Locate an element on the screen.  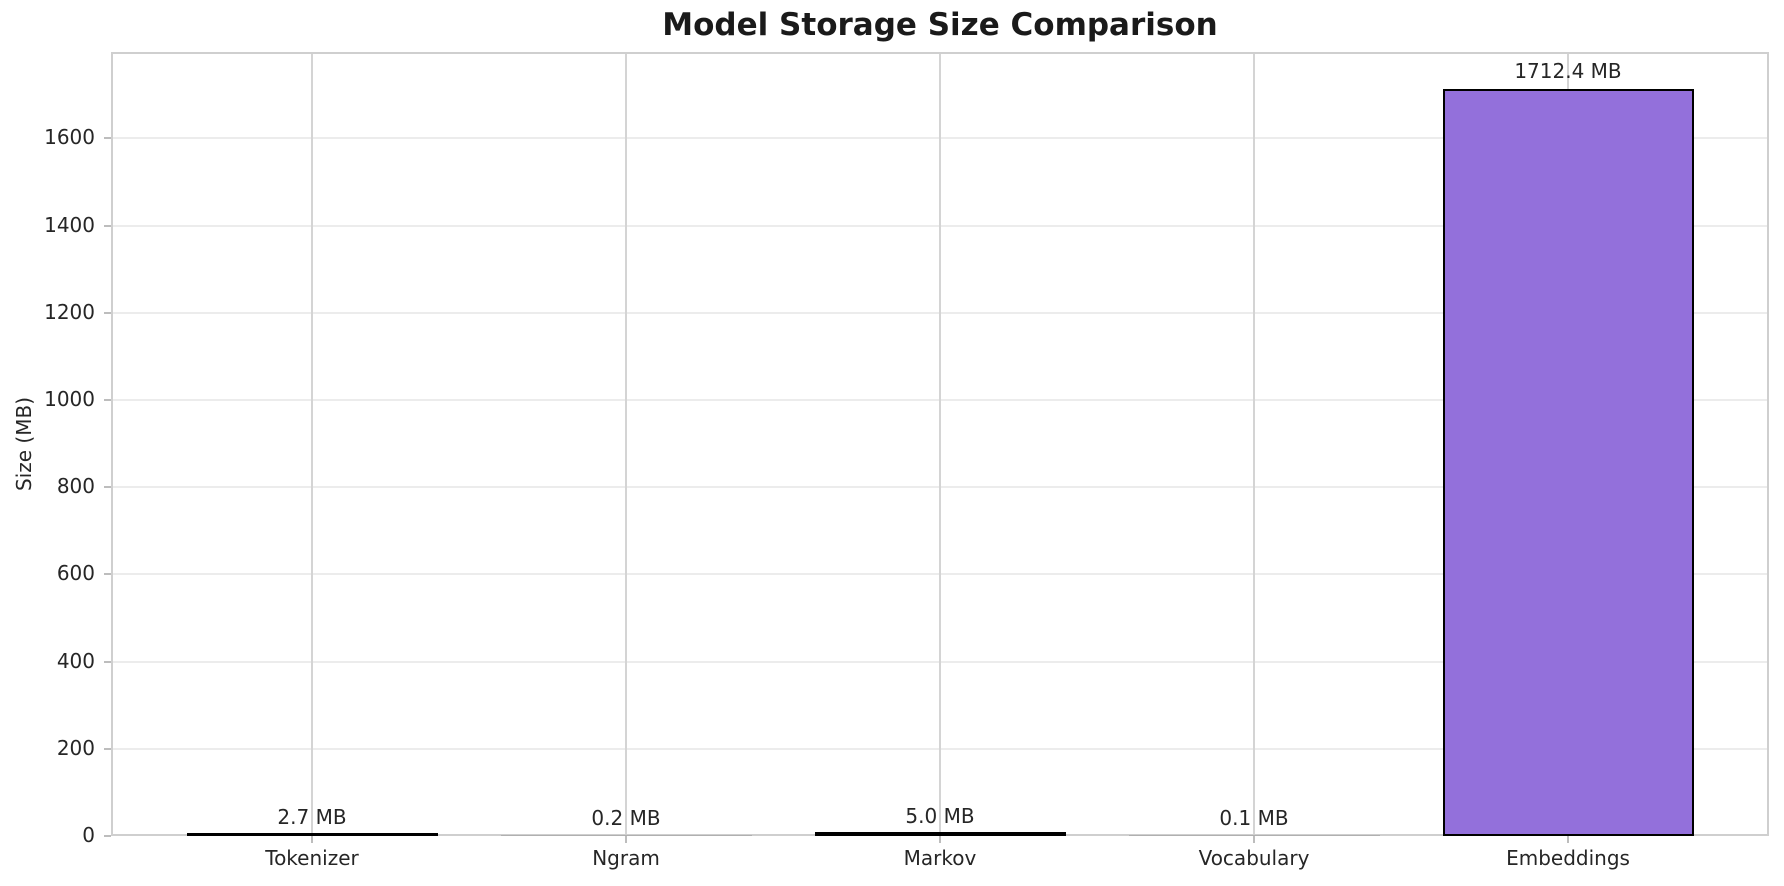
x-tick-label: Tokenizer is located at coordinates (312, 858).